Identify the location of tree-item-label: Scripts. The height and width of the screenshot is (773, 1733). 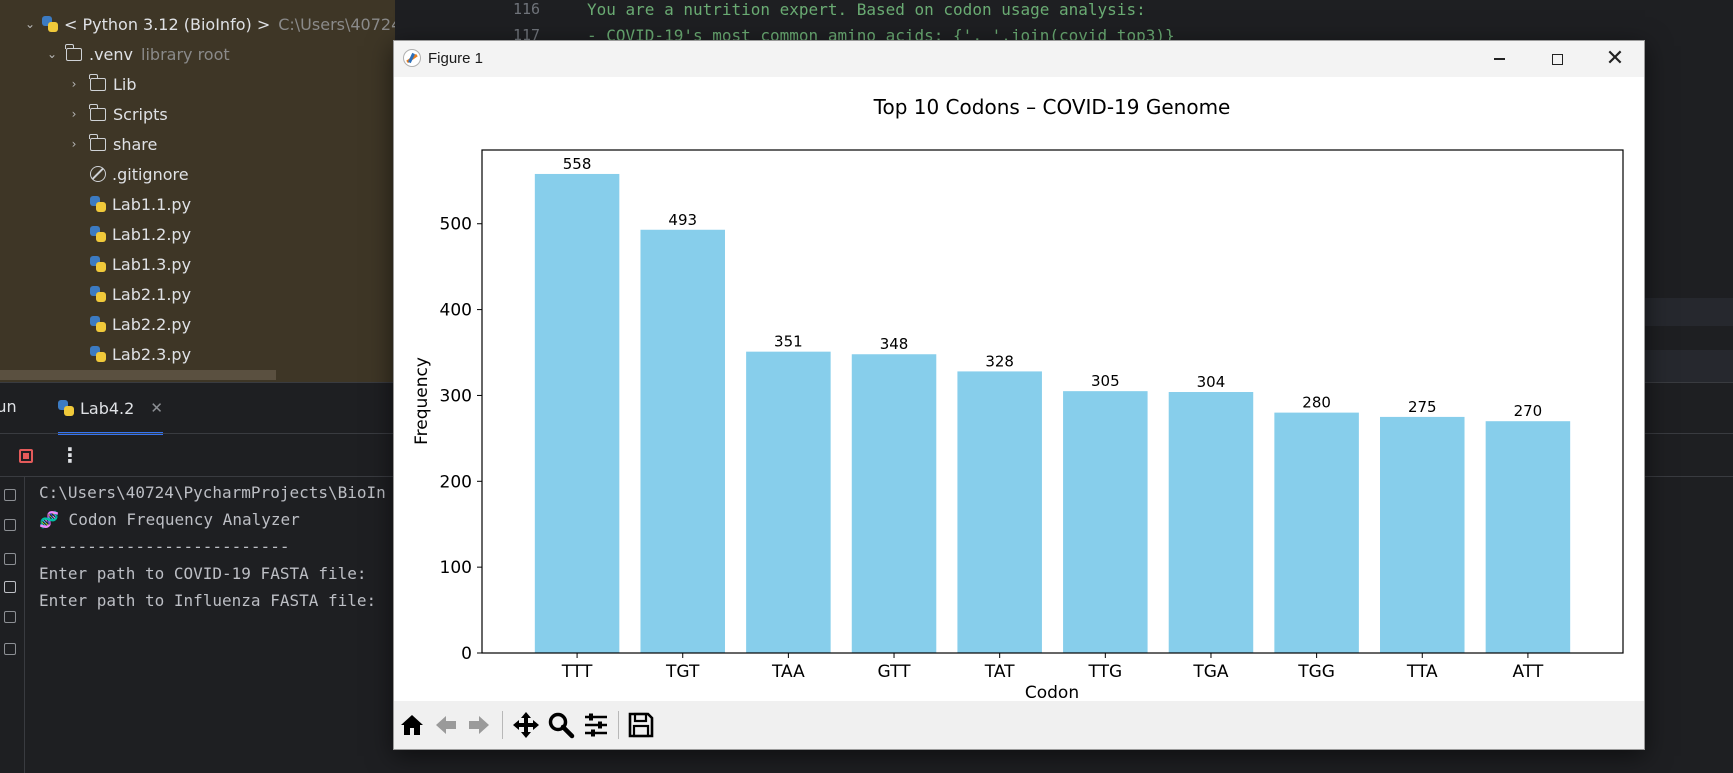
(140, 114).